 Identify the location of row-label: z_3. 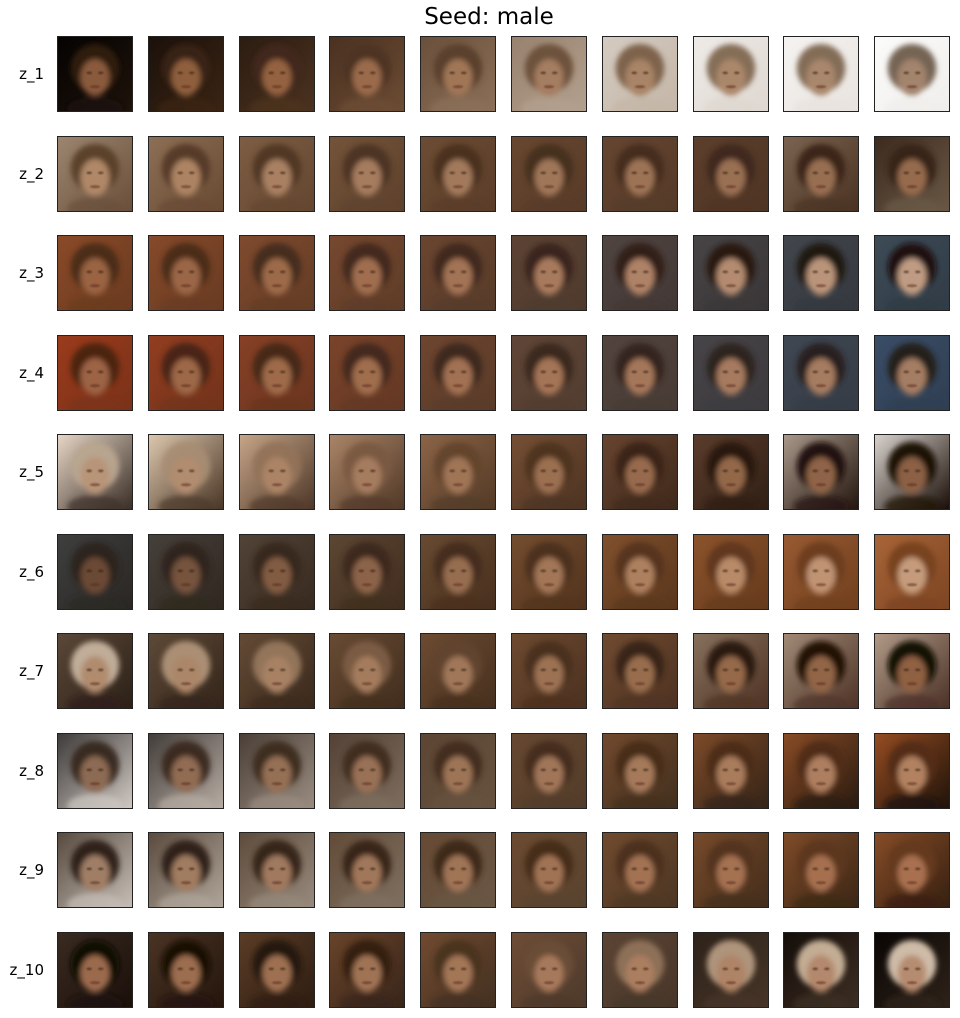
(31, 273).